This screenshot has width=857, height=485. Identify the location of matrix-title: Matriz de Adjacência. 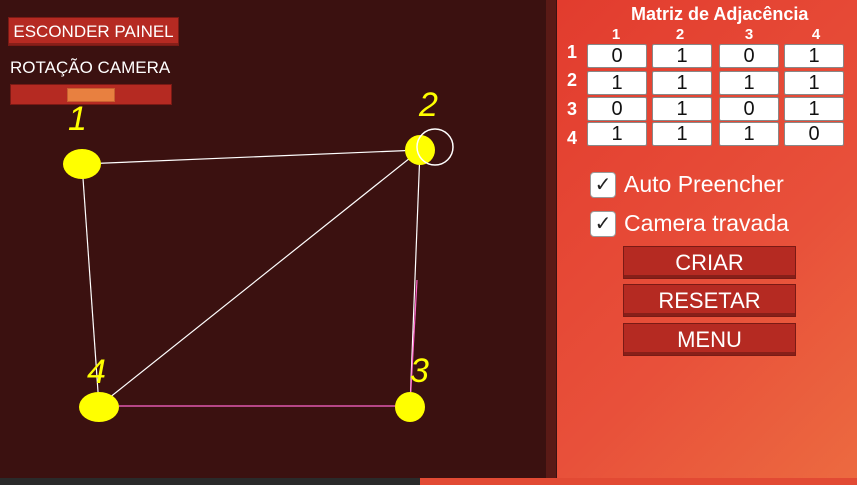
(720, 14).